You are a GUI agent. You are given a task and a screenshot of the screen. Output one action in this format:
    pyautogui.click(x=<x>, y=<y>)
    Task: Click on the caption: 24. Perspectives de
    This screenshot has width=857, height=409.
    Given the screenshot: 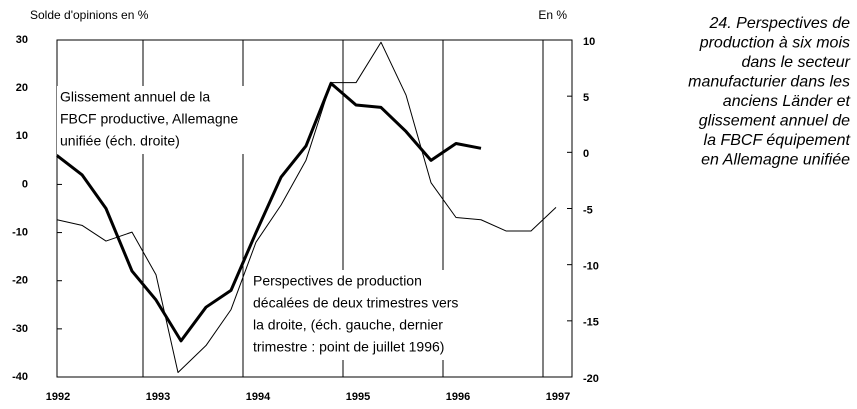 What is the action you would take?
    pyautogui.click(x=779, y=23)
    